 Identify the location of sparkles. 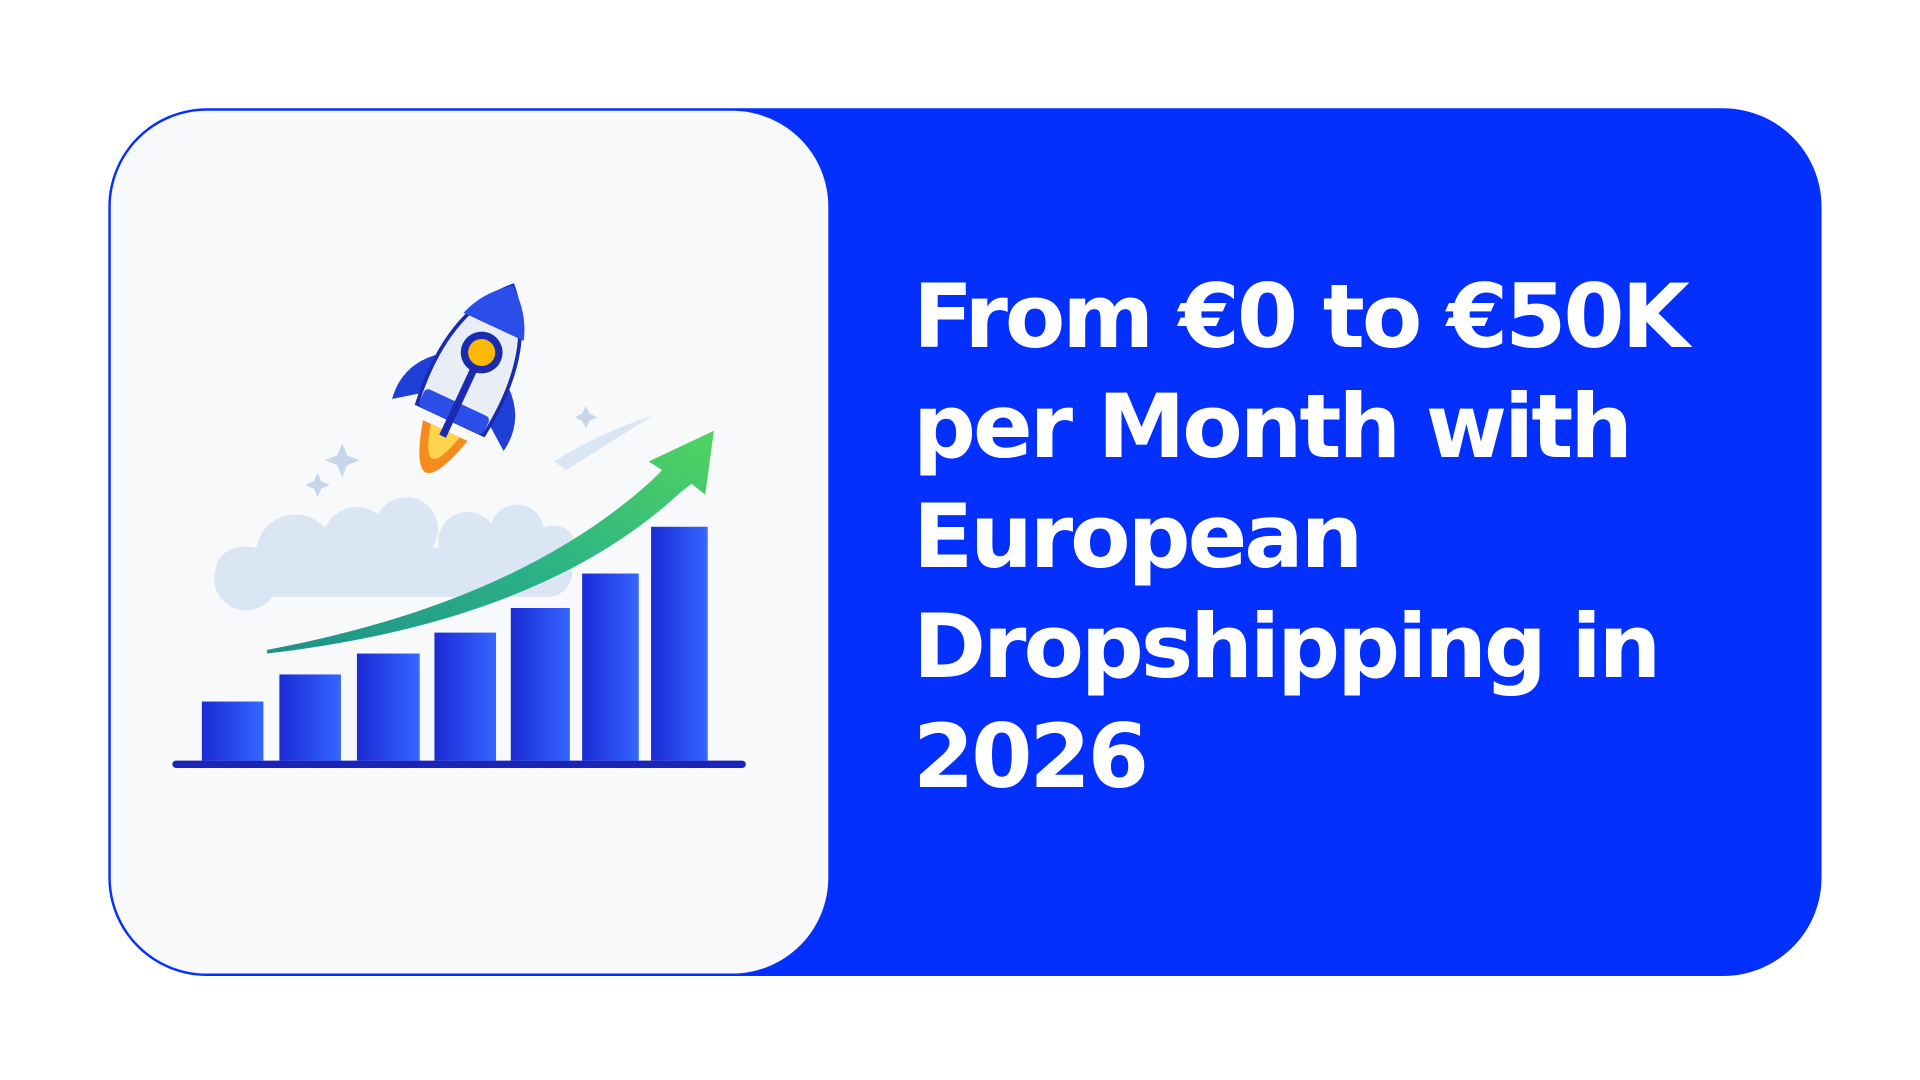
(451, 452).